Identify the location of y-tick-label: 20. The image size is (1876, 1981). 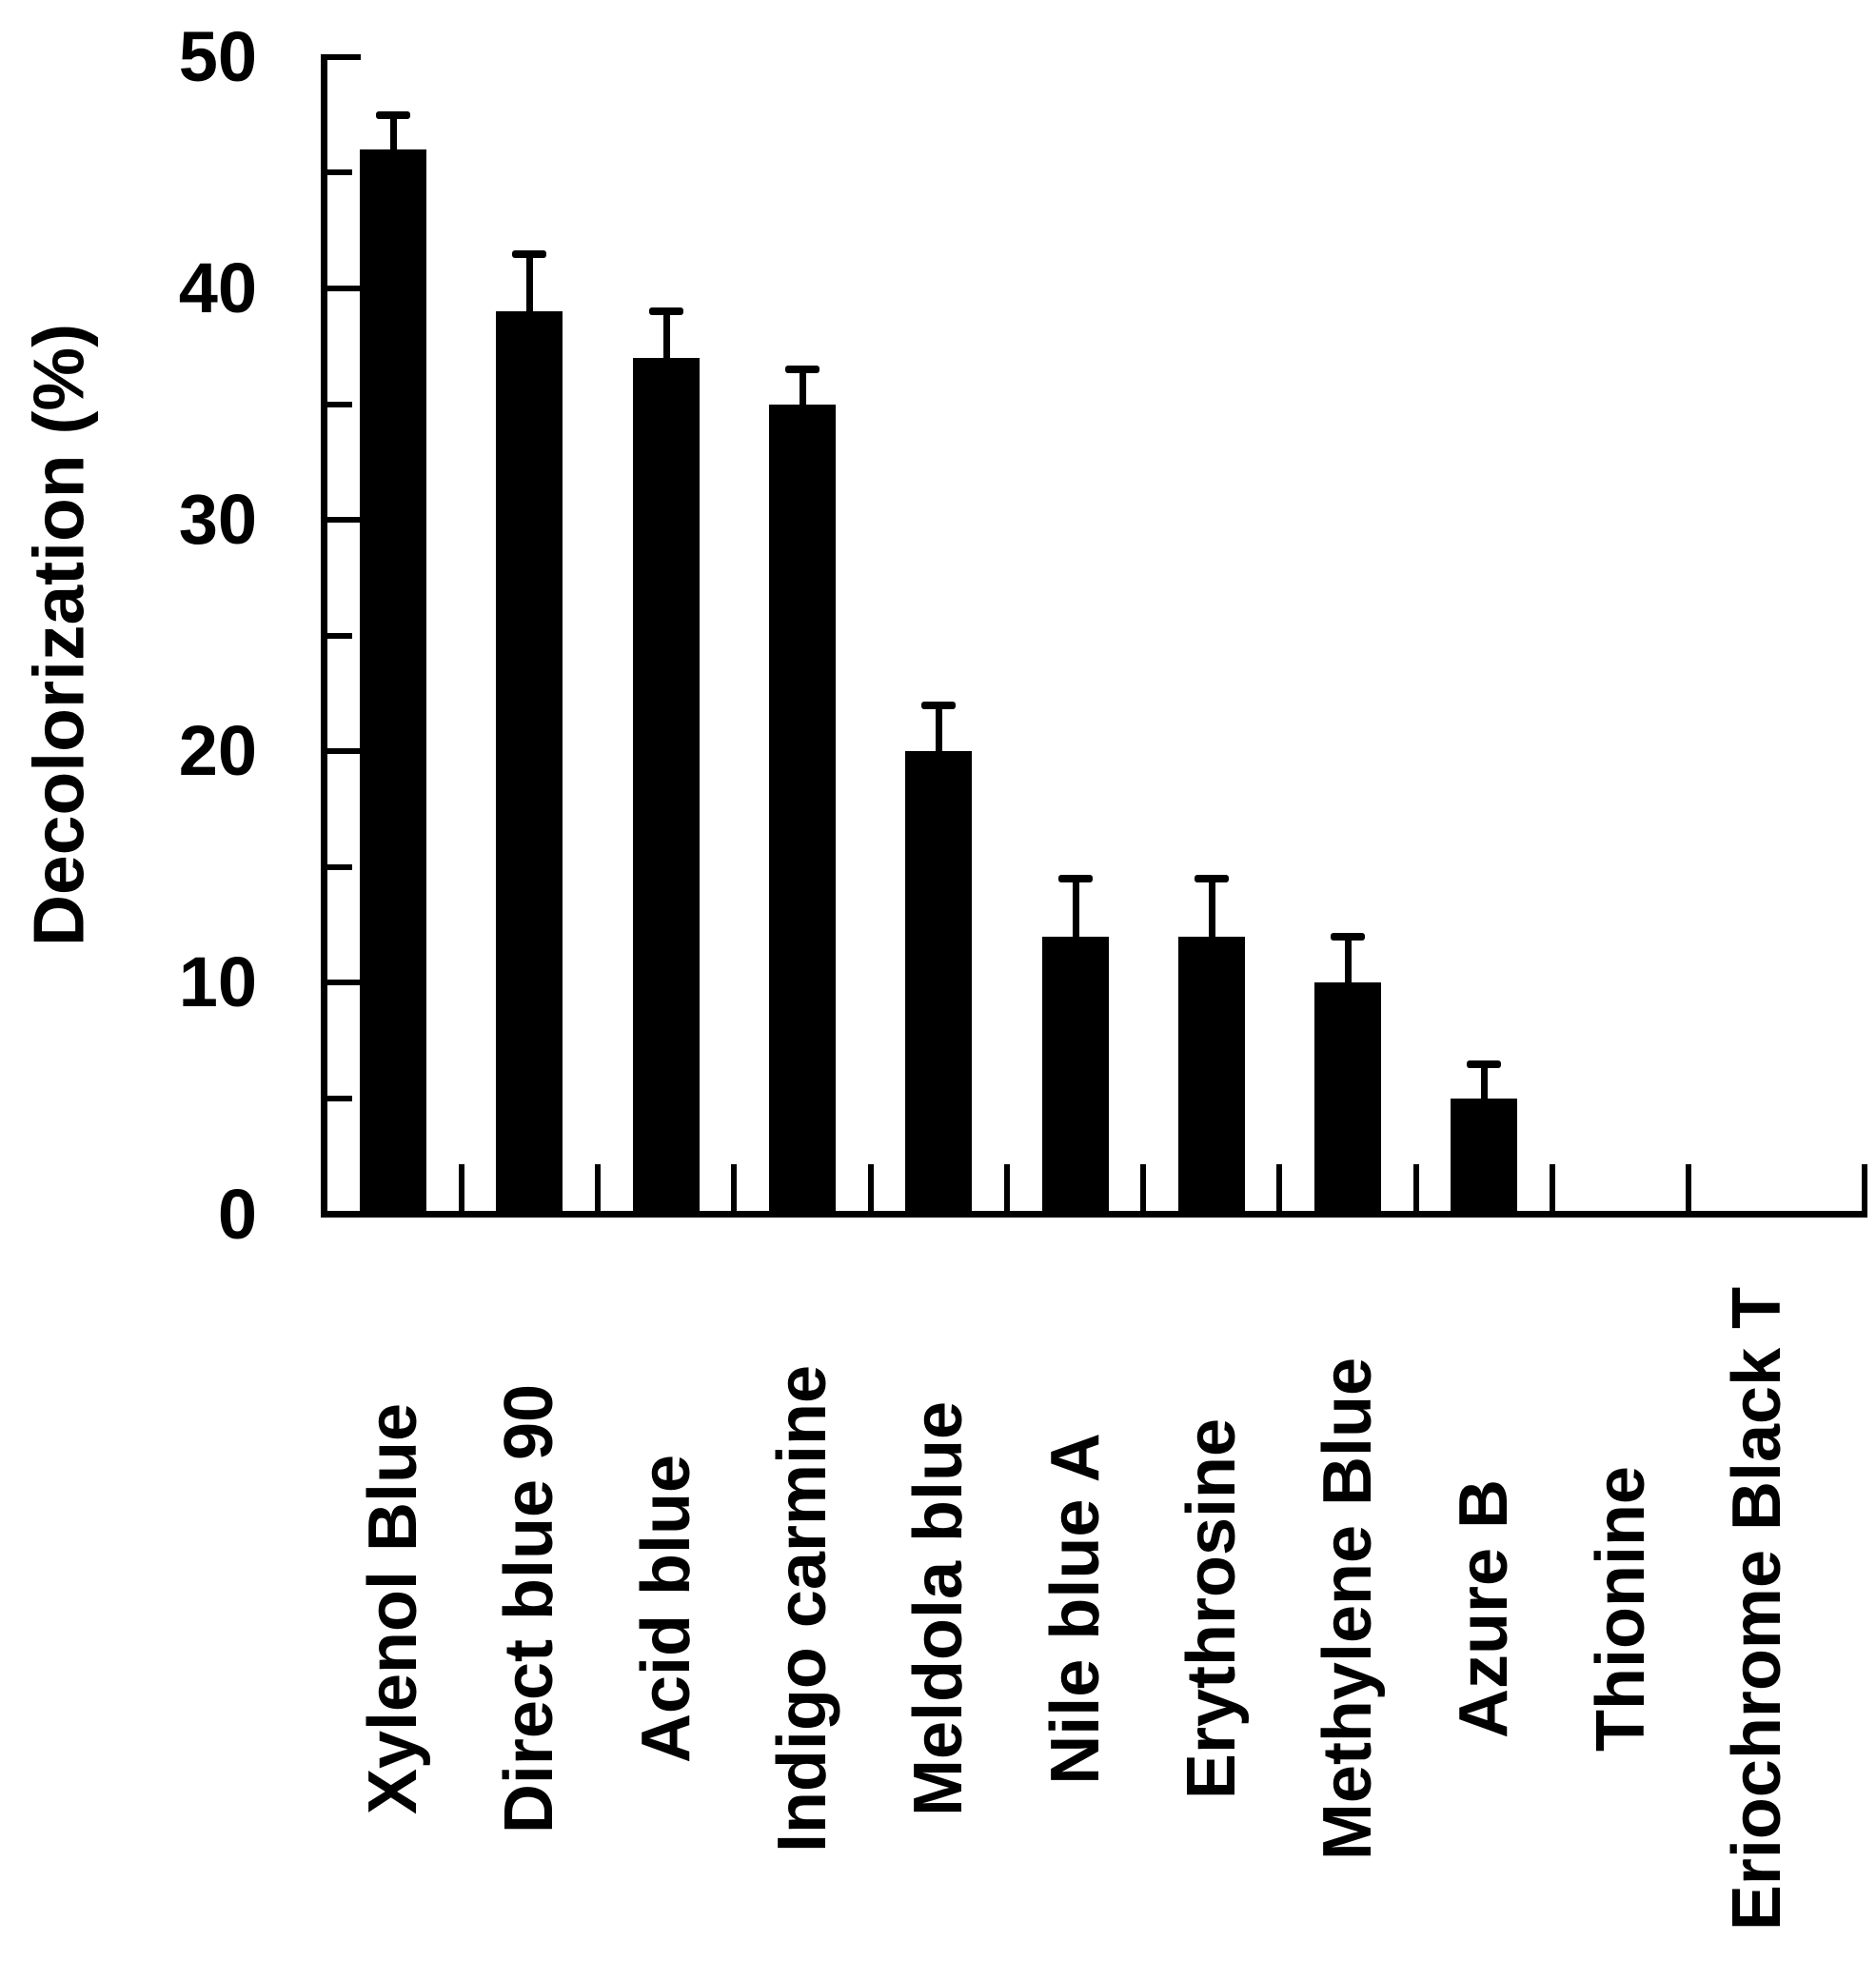
(217, 751).